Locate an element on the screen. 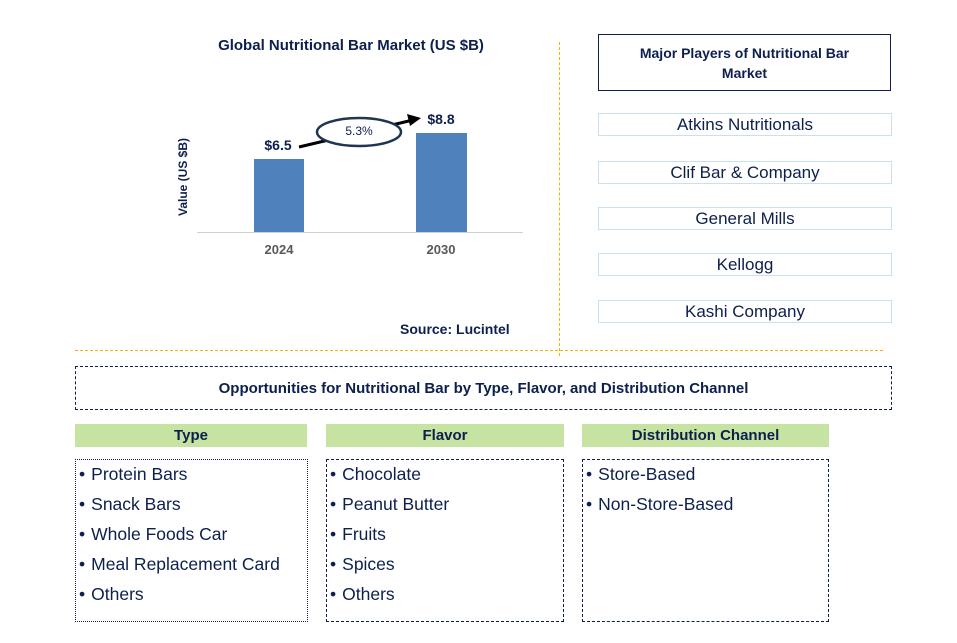 The width and height of the screenshot is (957, 643). player-item: General Mills is located at coordinates (745, 218).